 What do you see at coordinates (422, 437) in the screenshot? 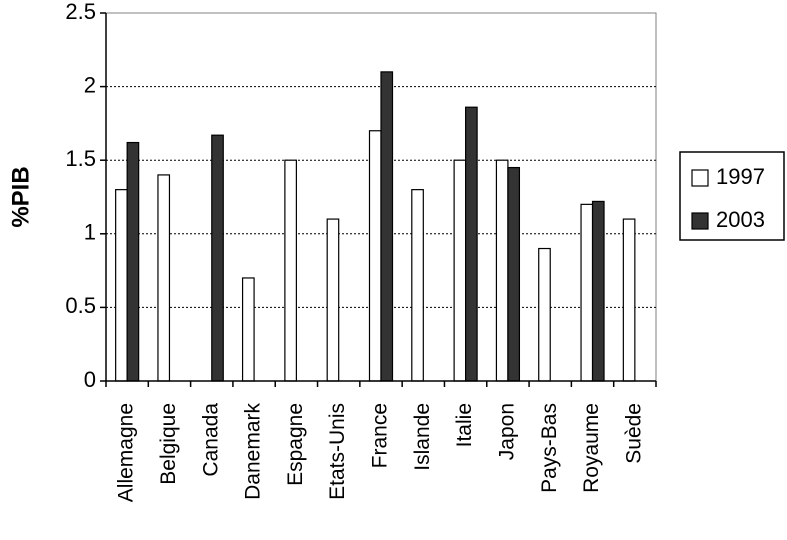
I see `x-category-label: Islande` at bounding box center [422, 437].